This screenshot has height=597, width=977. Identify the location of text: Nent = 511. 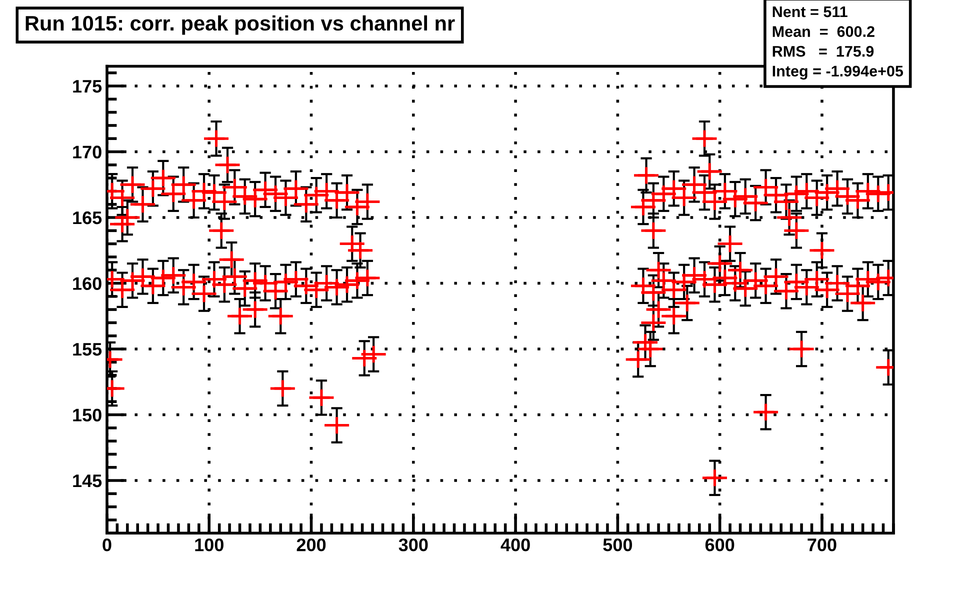
(810, 12).